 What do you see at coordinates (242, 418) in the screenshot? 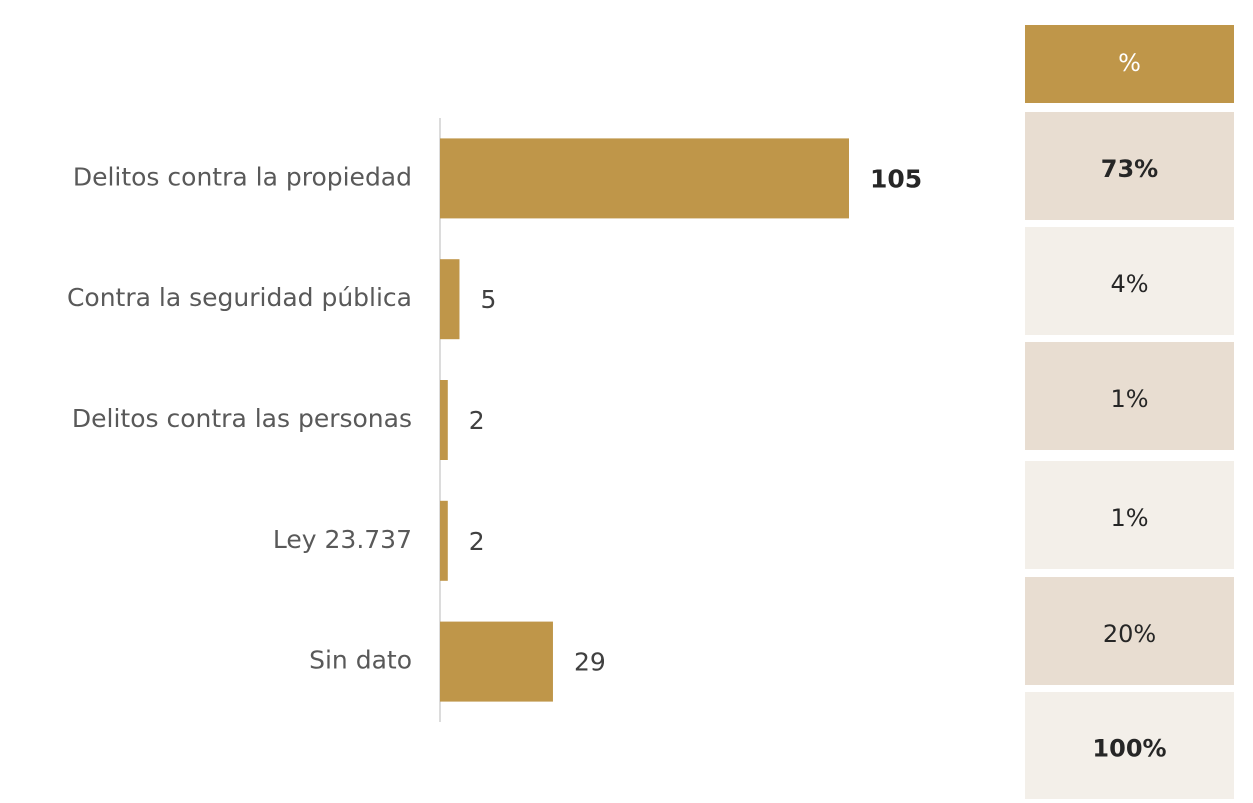
I see `category-label: Delitos contra las personas` at bounding box center [242, 418].